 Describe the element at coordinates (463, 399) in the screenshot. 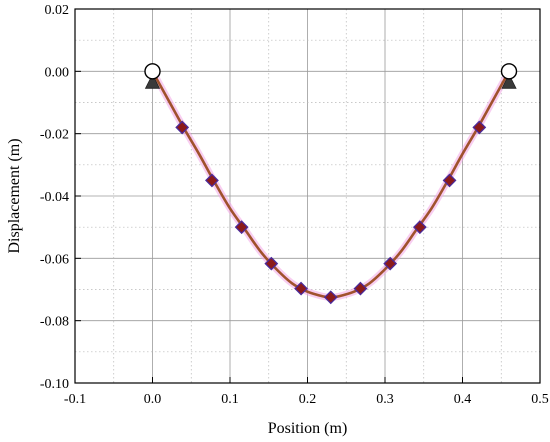

I see `x-tick-label: 0.4` at that location.